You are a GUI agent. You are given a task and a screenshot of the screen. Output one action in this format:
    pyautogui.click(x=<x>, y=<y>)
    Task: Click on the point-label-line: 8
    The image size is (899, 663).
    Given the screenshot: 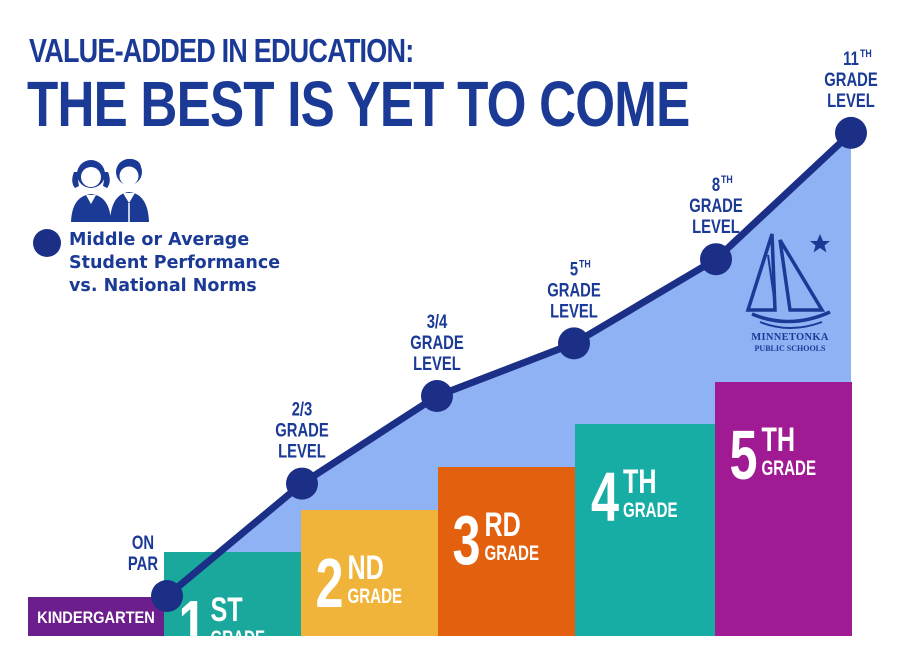 What is the action you would take?
    pyautogui.click(x=716, y=184)
    